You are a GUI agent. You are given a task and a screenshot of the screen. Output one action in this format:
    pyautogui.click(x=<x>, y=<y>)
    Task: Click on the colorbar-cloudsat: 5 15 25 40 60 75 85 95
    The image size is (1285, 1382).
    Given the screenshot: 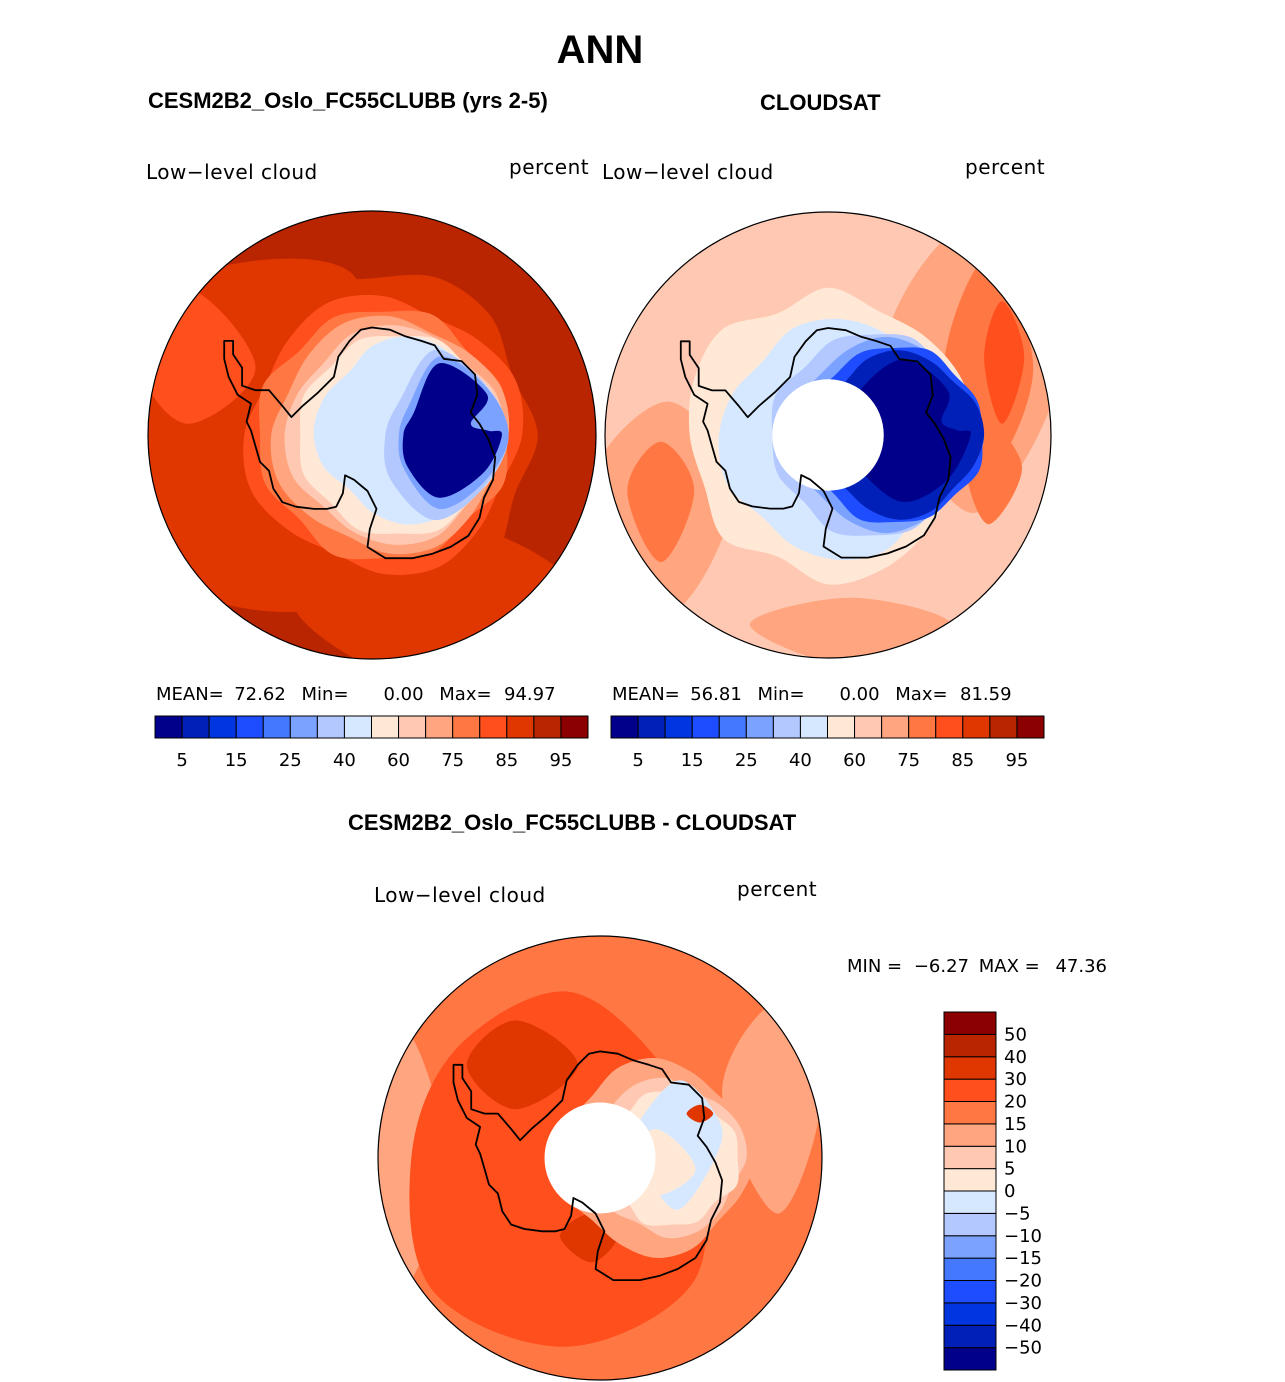 What is the action you would take?
    pyautogui.click(x=827, y=743)
    